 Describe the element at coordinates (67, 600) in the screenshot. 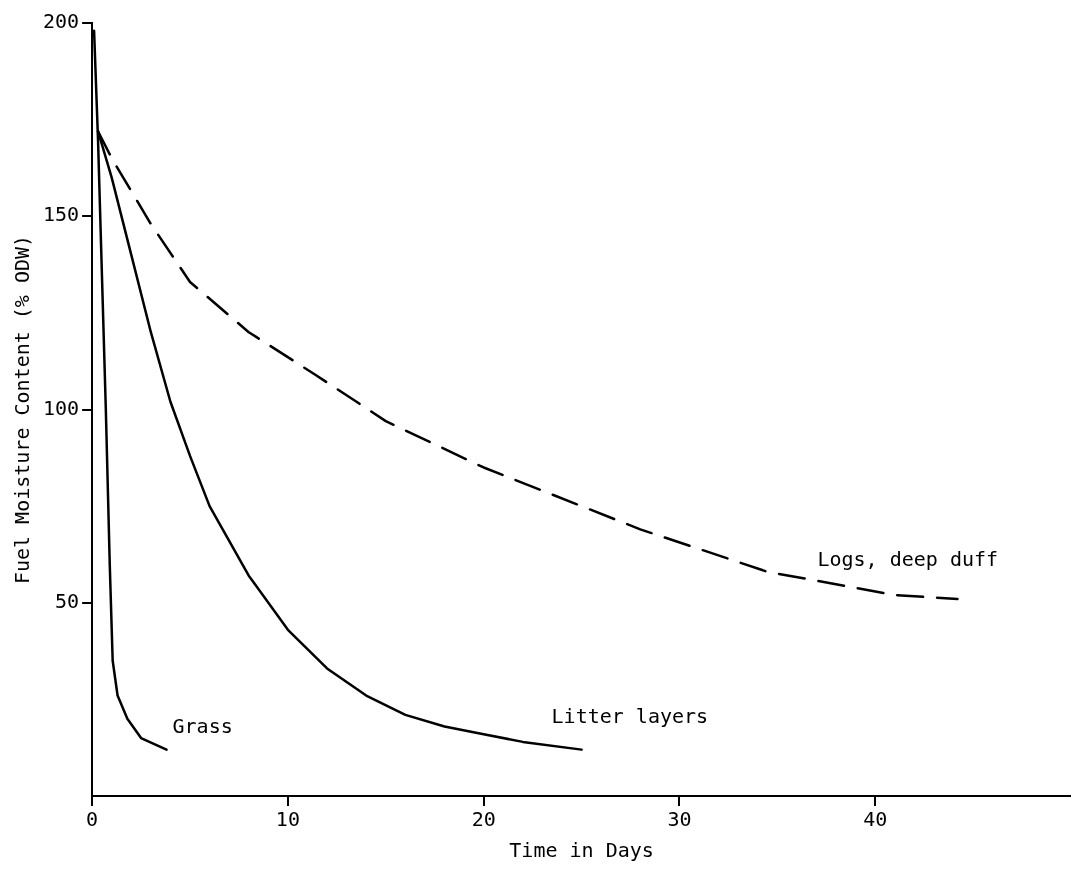

I see `y-tick-label: 50` at that location.